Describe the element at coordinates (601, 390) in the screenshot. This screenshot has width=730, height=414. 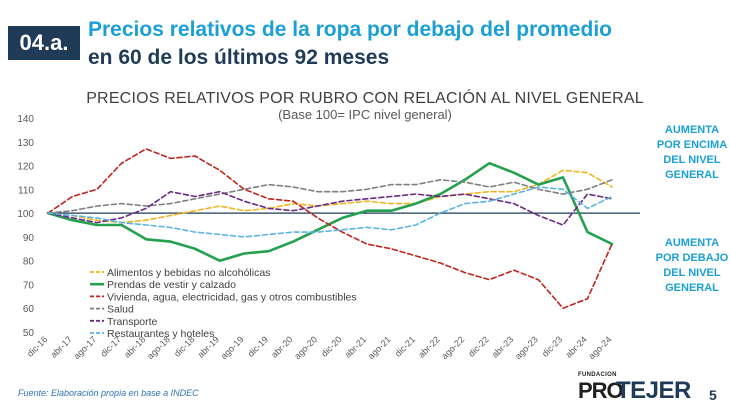
I see `logo-pro-text: PRO` at that location.